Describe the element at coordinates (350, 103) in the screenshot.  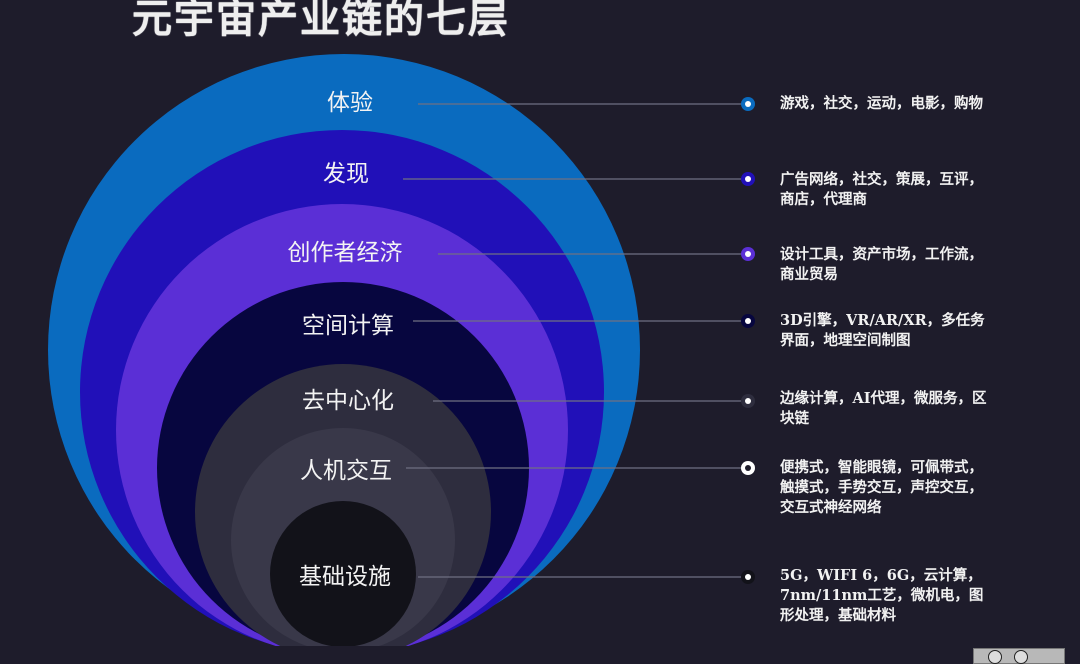
I see `layer-label-1: 体验` at that location.